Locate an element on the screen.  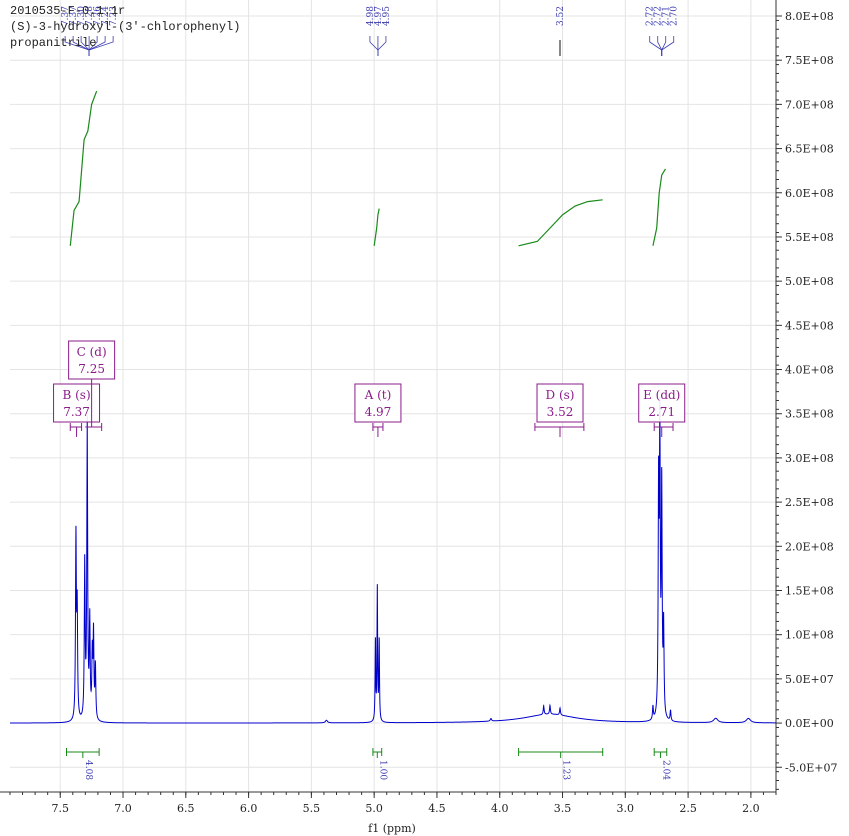
multiplet-name: E (dd) is located at coordinates (661, 395).